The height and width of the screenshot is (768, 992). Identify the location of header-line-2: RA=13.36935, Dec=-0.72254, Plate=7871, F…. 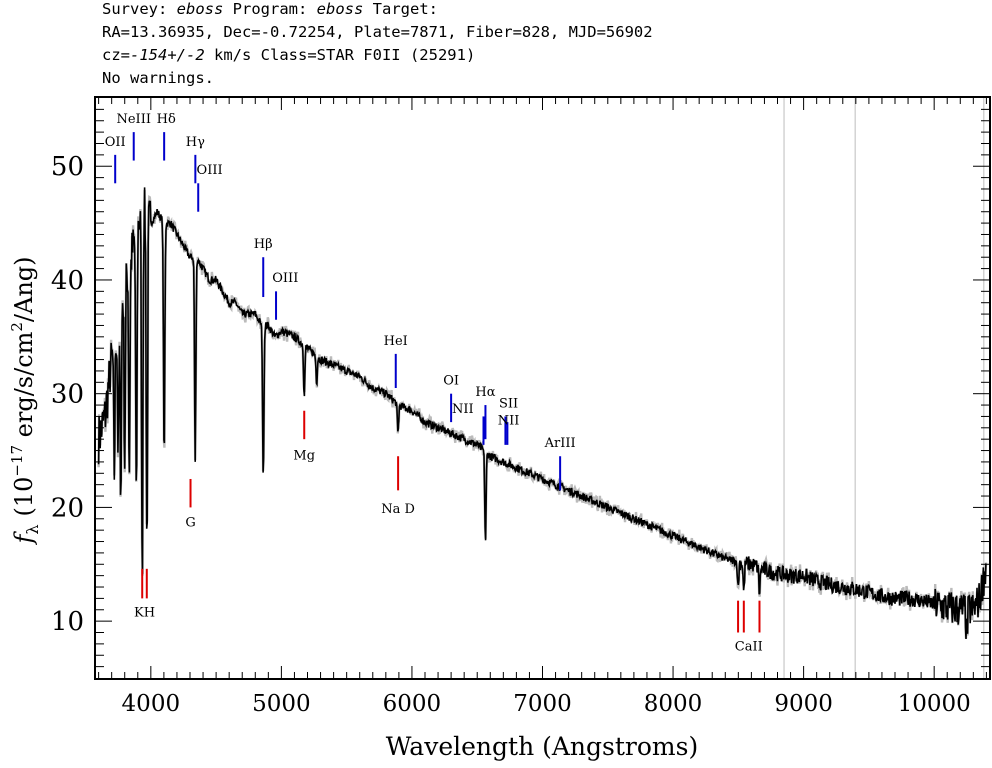
(377, 32).